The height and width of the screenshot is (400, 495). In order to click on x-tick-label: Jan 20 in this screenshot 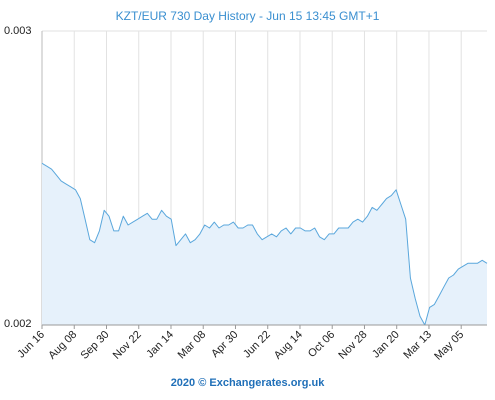, I will do `click(386, 345)`.